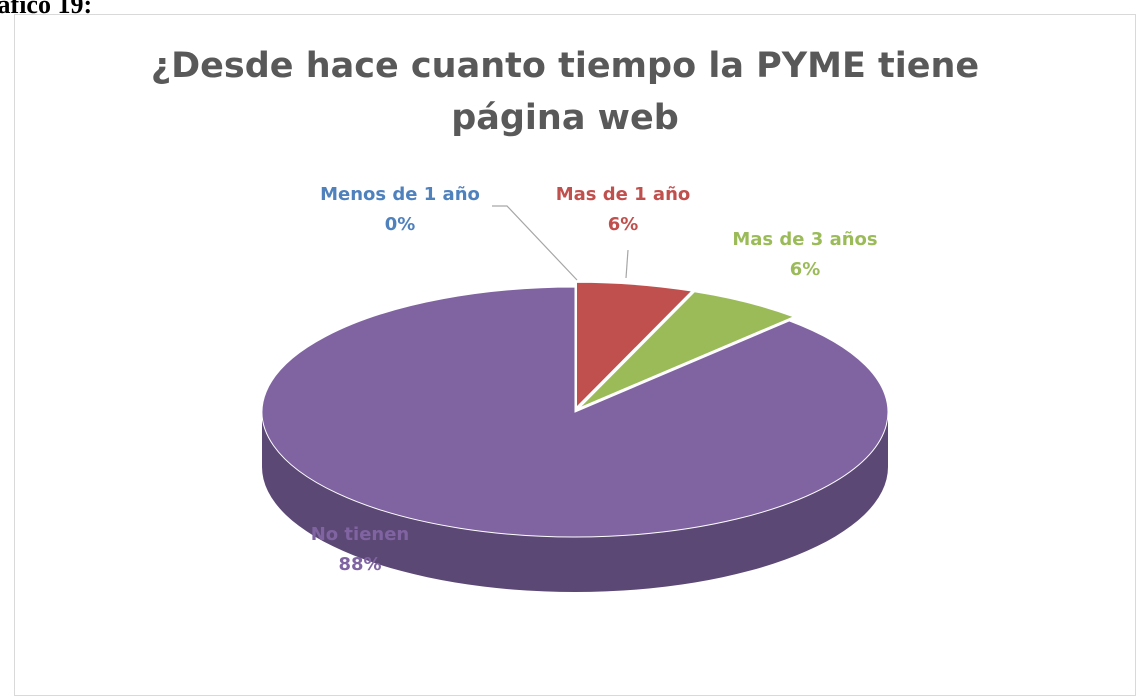  I want to click on pie-slice-side, so click(575, 502).